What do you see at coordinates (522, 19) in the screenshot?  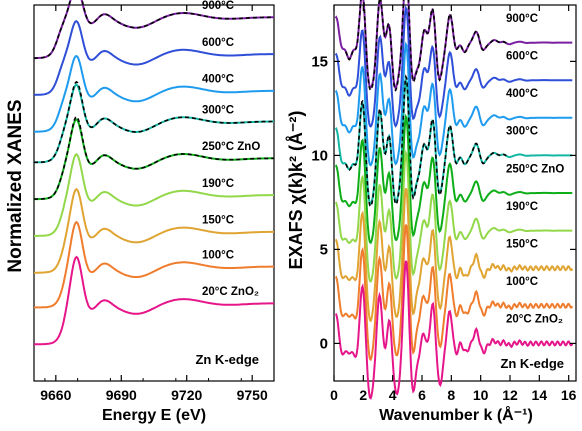 I see `exafs-series-label: 900°C` at bounding box center [522, 19].